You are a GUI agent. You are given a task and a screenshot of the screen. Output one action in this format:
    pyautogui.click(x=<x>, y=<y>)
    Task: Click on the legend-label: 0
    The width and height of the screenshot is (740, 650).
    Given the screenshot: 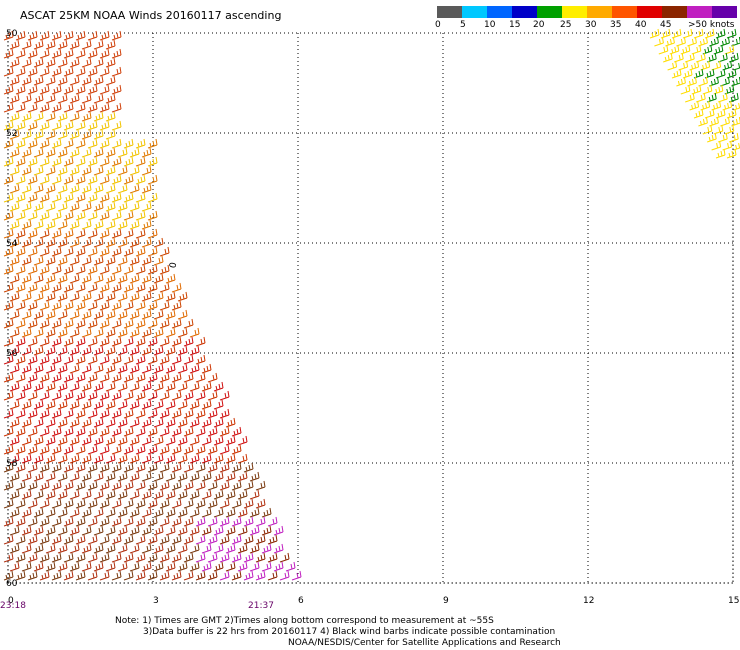 What is the action you would take?
    pyautogui.click(x=438, y=25)
    